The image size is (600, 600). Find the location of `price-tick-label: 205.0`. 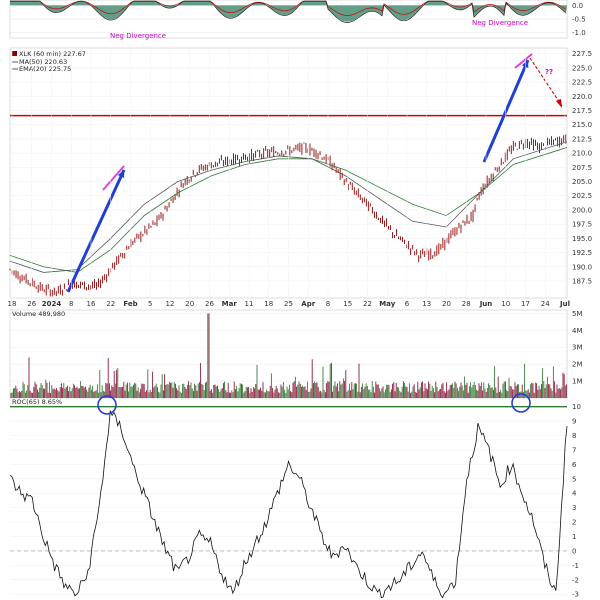

price-tick-label: 205.0 is located at coordinates (582, 182).